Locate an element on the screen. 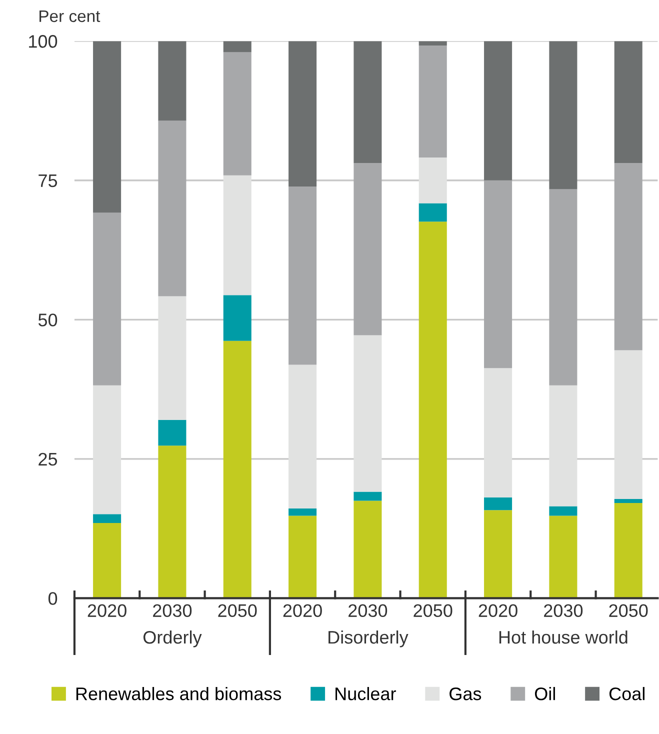 The image size is (659, 734). text: Orderly is located at coordinates (172, 639).